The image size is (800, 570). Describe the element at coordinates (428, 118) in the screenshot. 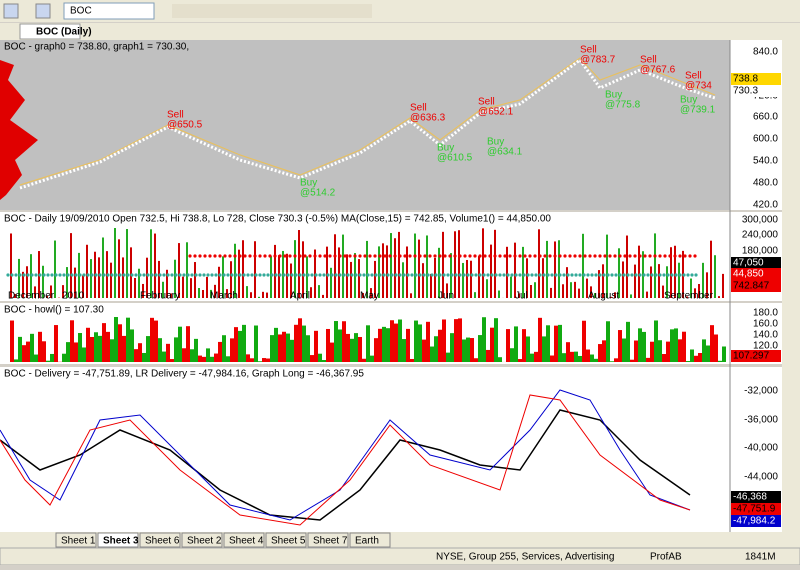

I see `signal-price: @636.3` at that location.